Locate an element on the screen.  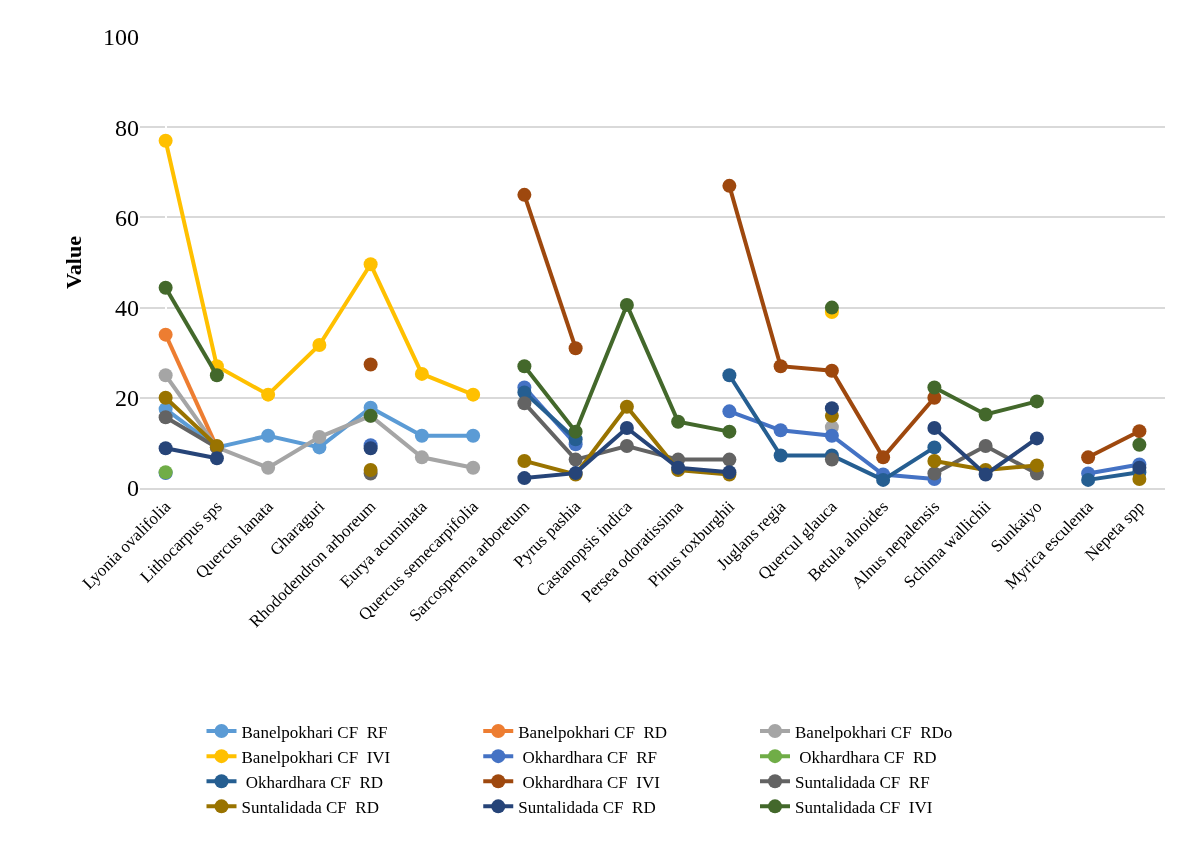
y-tick-label: 20 is located at coordinates (127, 398).